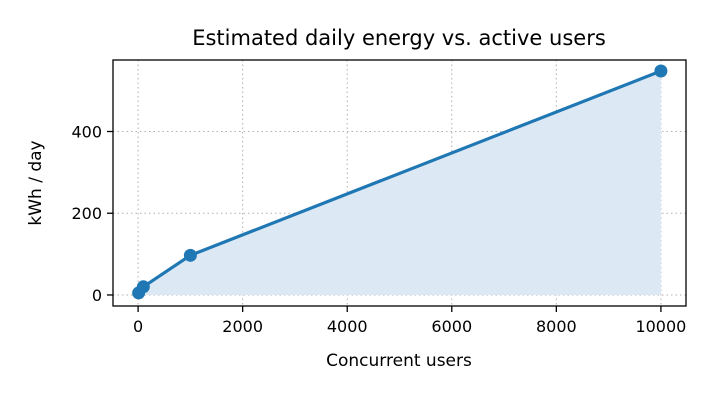 The image size is (720, 400). Describe the element at coordinates (242, 326) in the screenshot. I see `x-tick-label: 2000` at that location.